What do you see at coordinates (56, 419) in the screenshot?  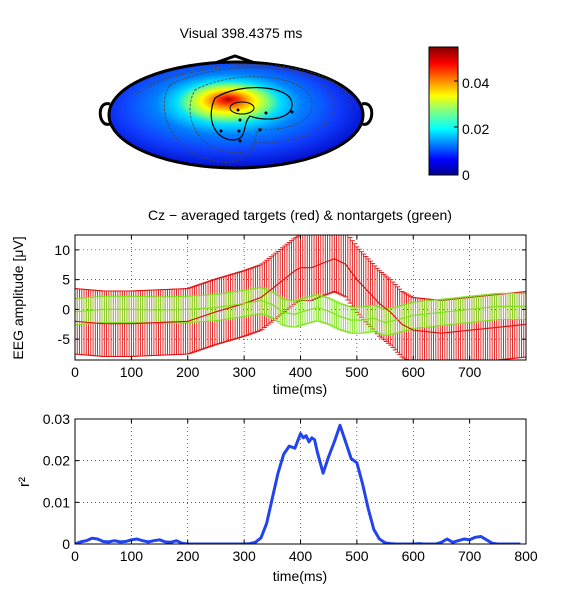 I see `y-tick-label: 0.03` at bounding box center [56, 419].